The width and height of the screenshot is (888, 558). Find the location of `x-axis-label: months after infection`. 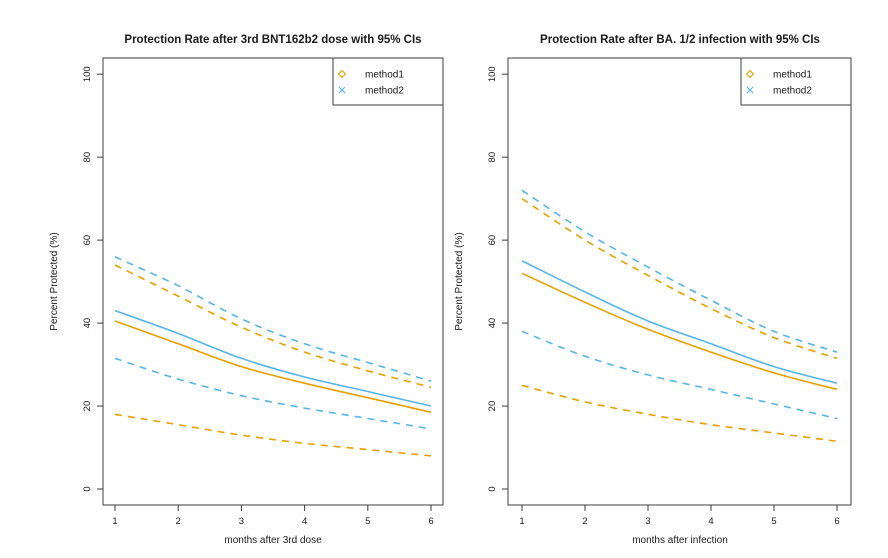

x-axis-label: months after infection is located at coordinates (680, 540).